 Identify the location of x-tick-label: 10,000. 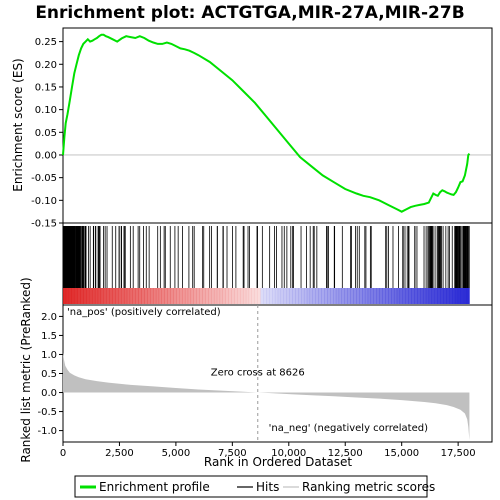
(288, 453).